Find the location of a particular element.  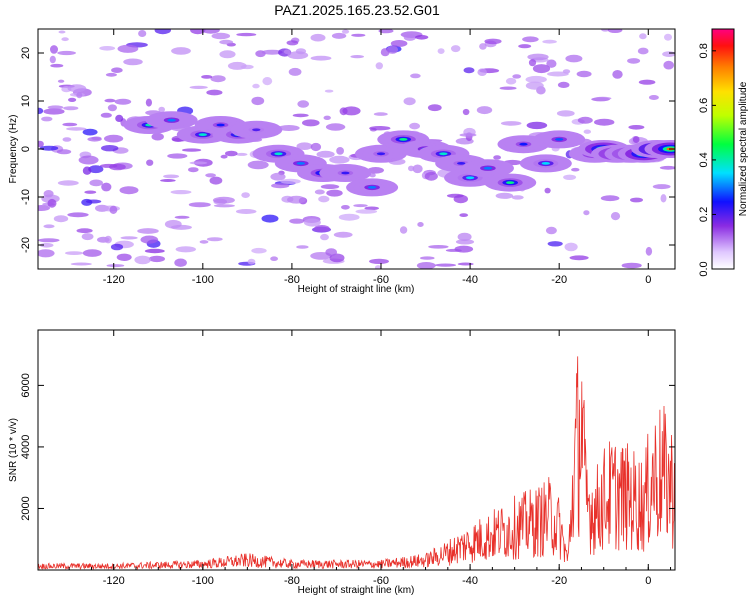

spectrogram-x-axis-label: Height of straight line (km) is located at coordinates (356, 289).